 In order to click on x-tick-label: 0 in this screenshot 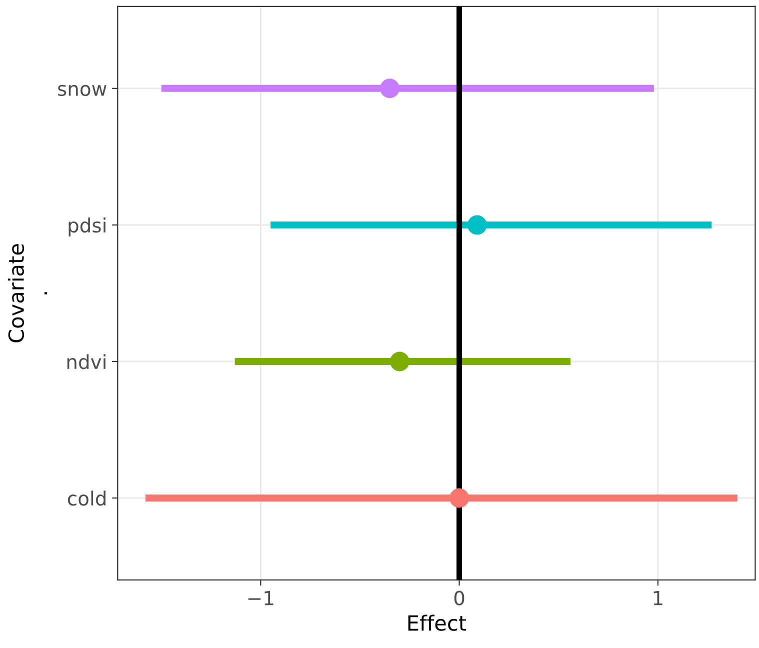, I will do `click(459, 598)`.